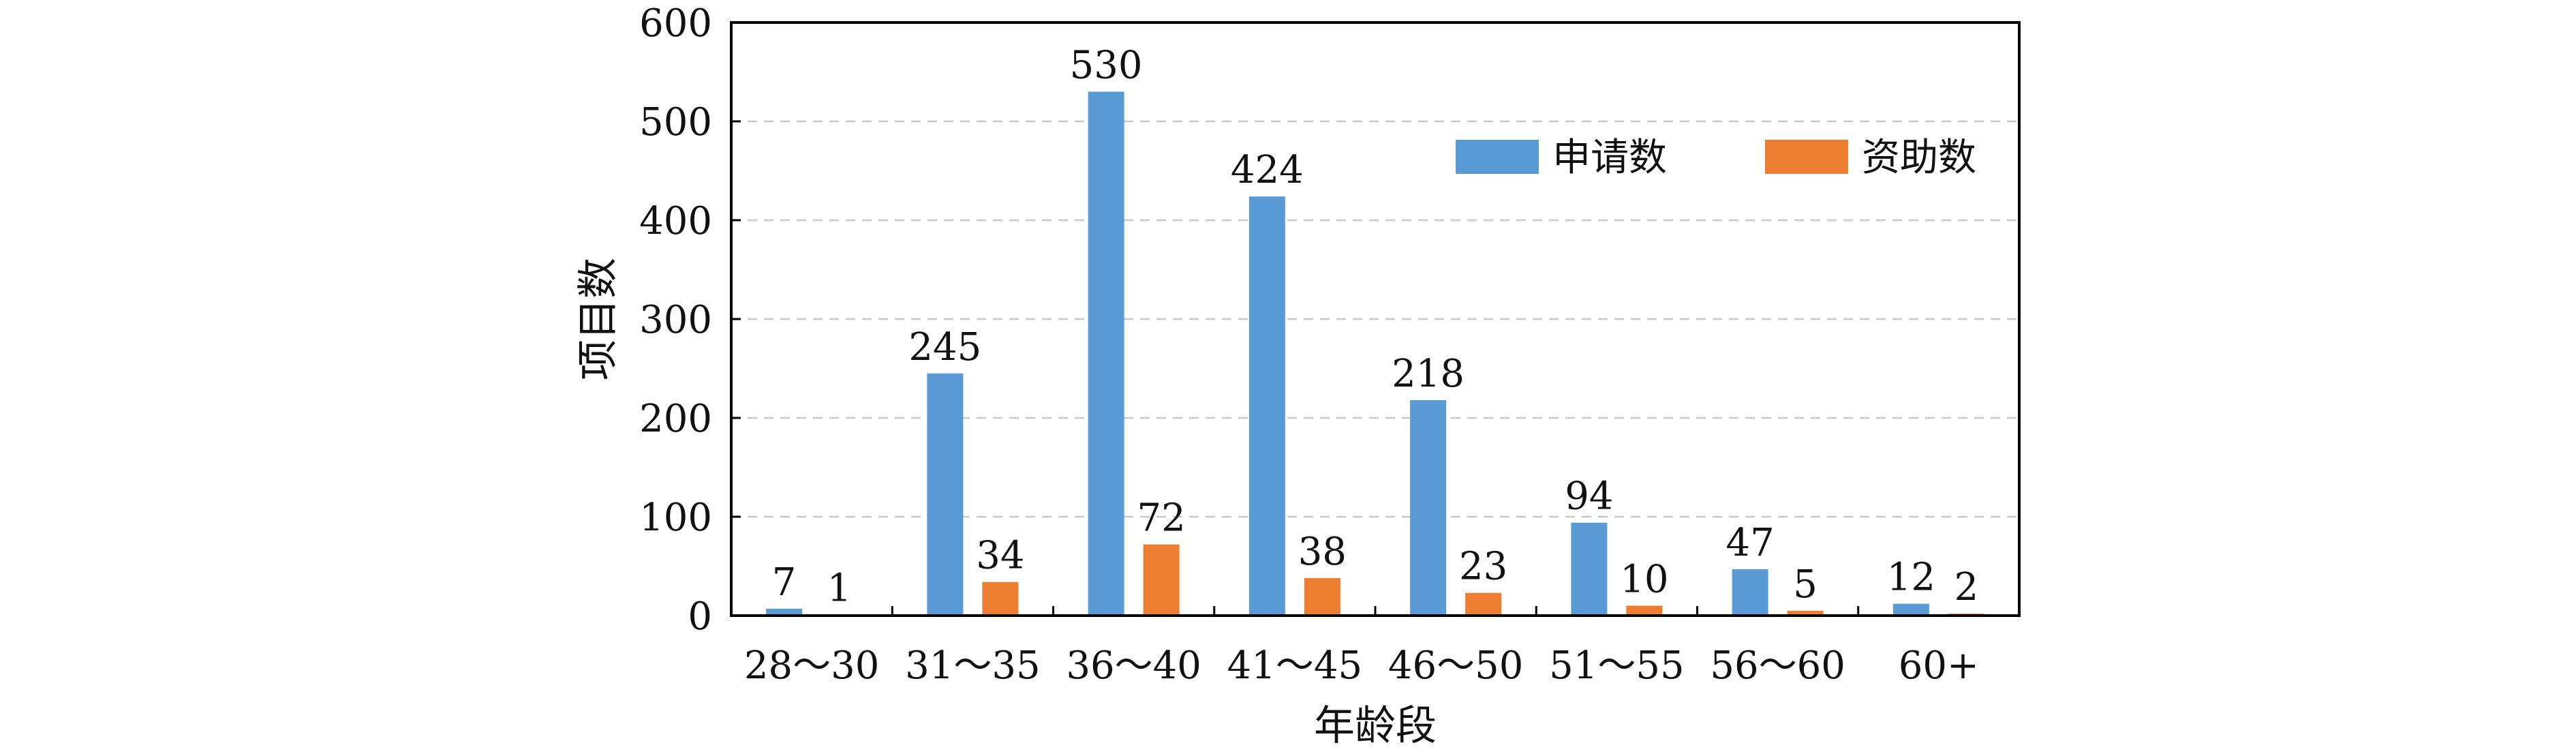 Image resolution: width=2576 pixels, height=754 pixels. I want to click on x-tick-label: 28～30, so click(812, 666).